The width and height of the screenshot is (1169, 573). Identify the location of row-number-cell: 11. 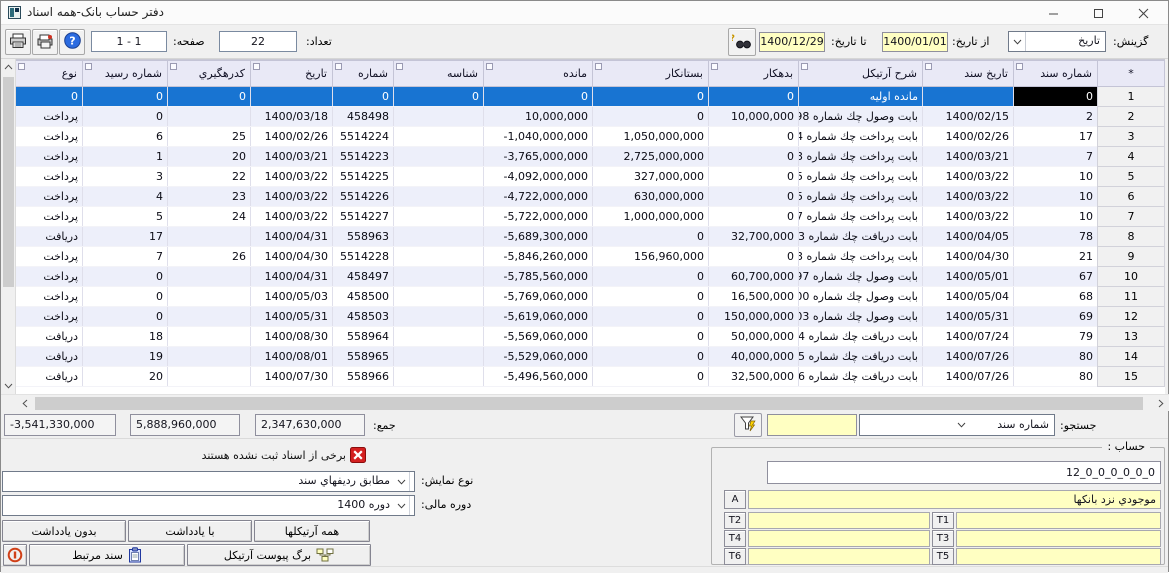
(1131, 296).